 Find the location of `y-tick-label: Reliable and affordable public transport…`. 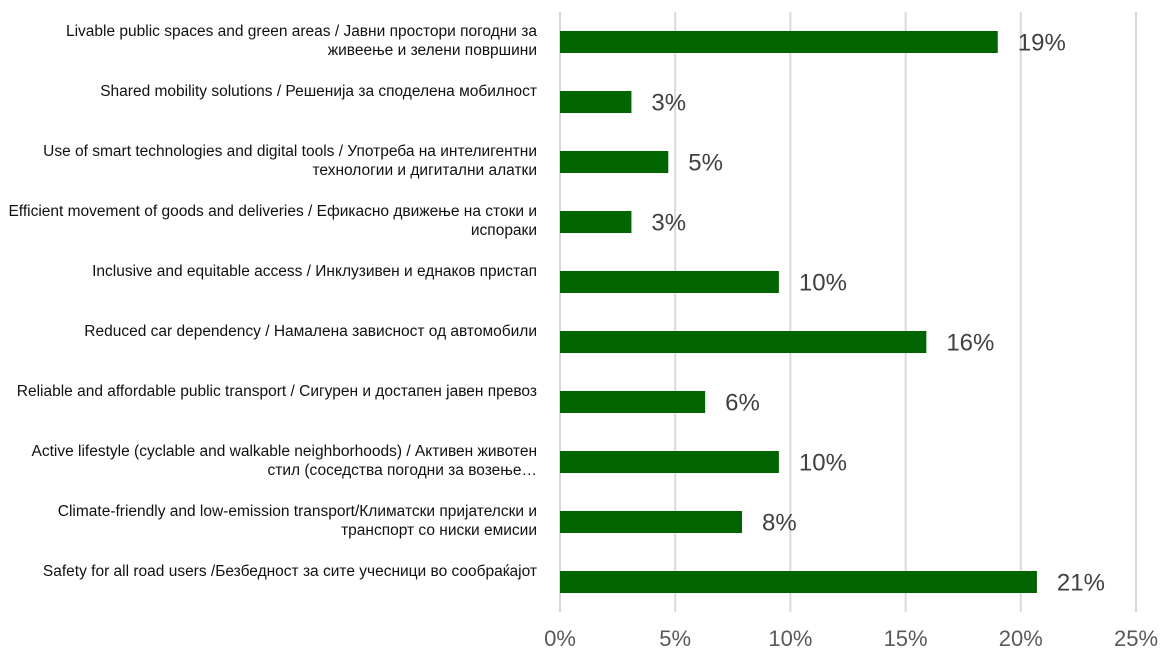

y-tick-label: Reliable and affordable public transport… is located at coordinates (276, 391).